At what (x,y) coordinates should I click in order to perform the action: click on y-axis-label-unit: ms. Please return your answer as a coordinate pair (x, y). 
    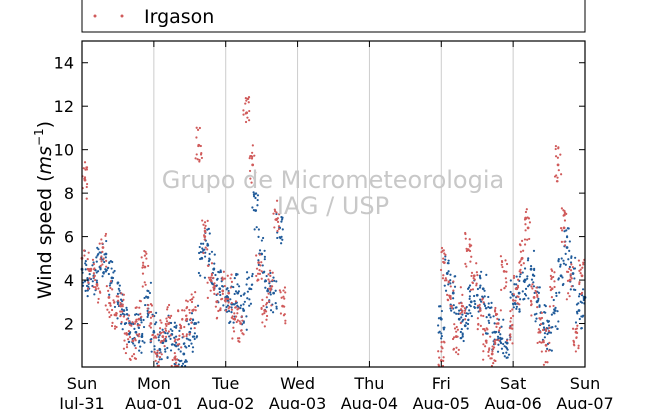
    Looking at the image, I should click on (45, 160).